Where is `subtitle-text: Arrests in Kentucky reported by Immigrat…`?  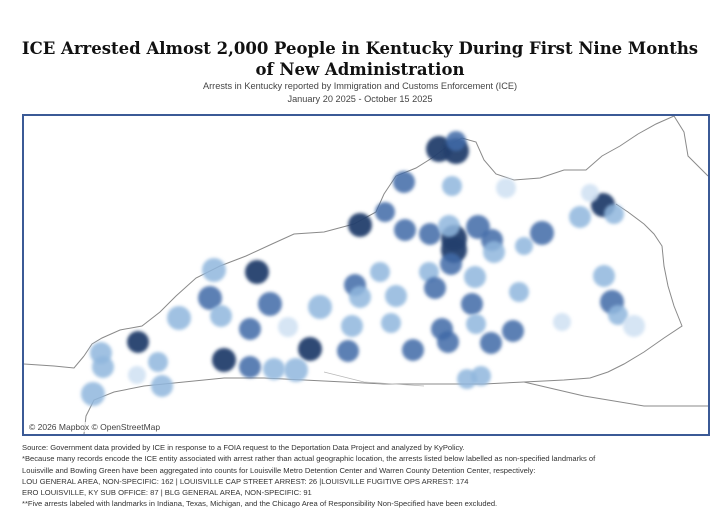
subtitle-text: Arrests in Kentucky reported by Immigrat… is located at coordinates (360, 86).